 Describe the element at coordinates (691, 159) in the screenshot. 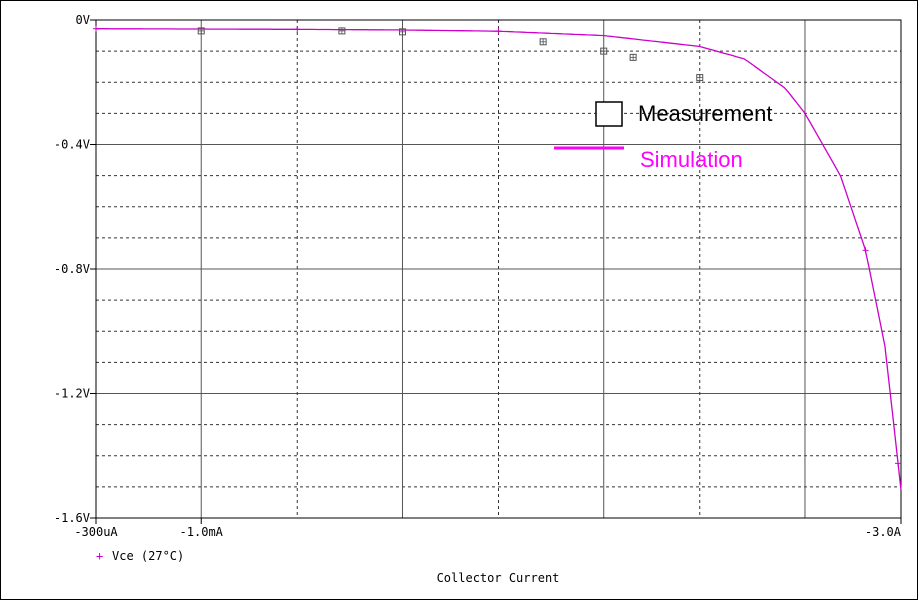

I see `legend-simulation-label: Simulation` at that location.